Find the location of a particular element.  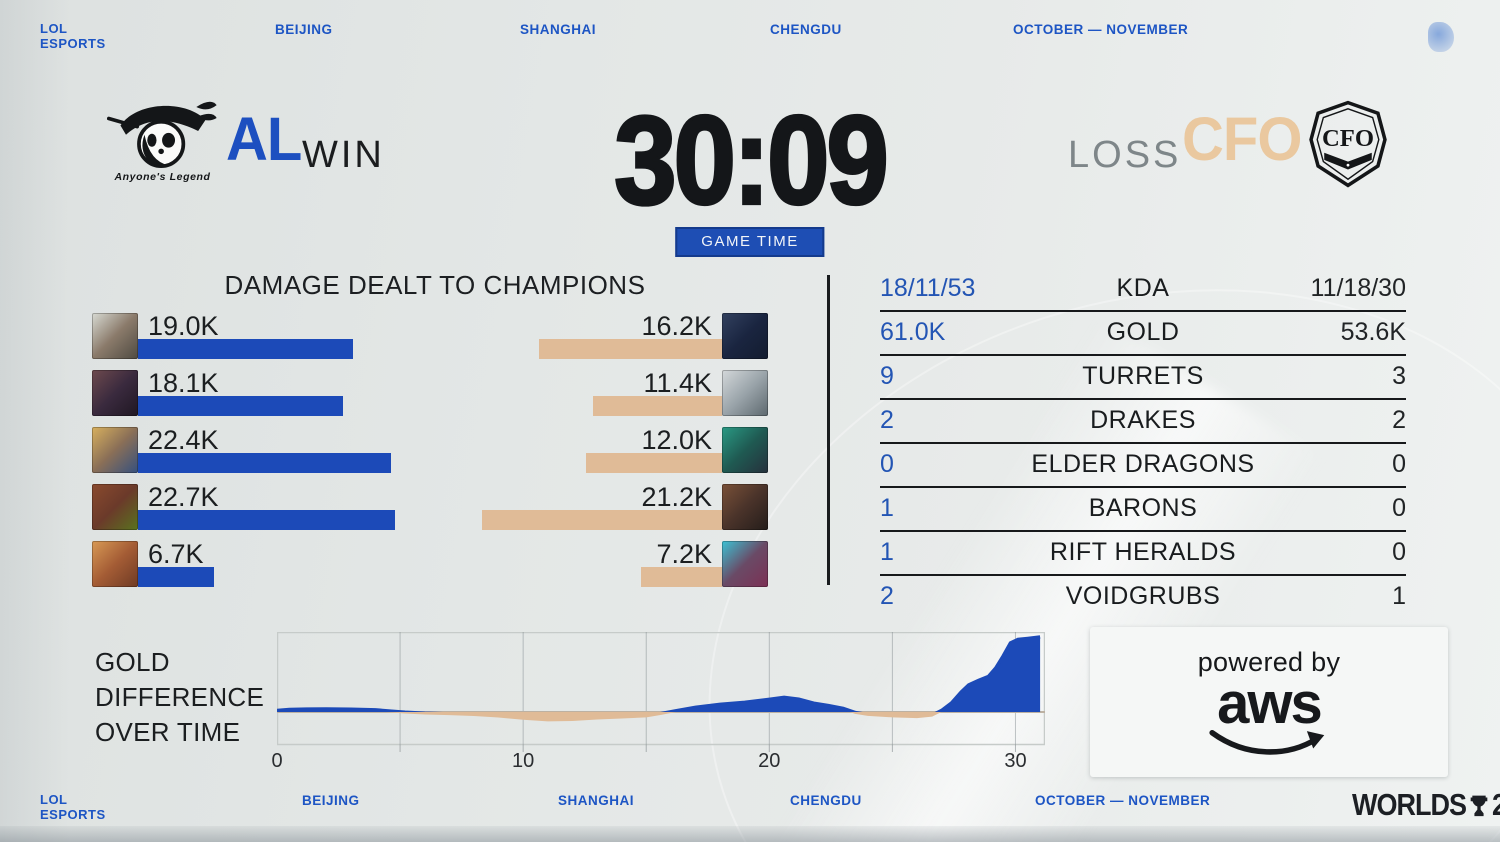

gold-label-line: DIFFERENCE is located at coordinates (180, 697).